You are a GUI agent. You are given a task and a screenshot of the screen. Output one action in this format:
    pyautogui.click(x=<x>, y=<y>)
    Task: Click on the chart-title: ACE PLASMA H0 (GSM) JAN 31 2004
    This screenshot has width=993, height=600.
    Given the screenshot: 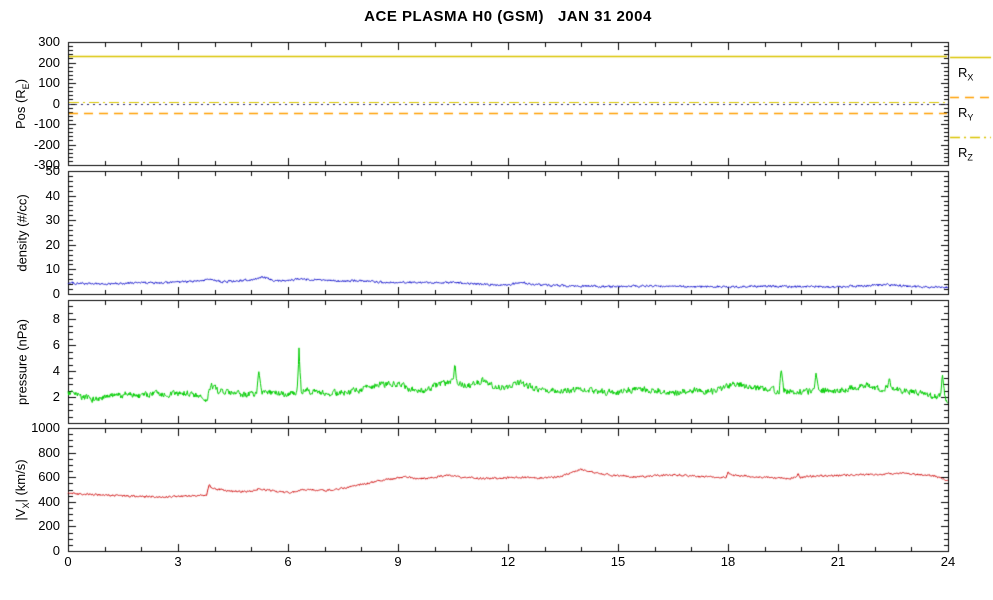 What is the action you would take?
    pyautogui.click(x=508, y=16)
    